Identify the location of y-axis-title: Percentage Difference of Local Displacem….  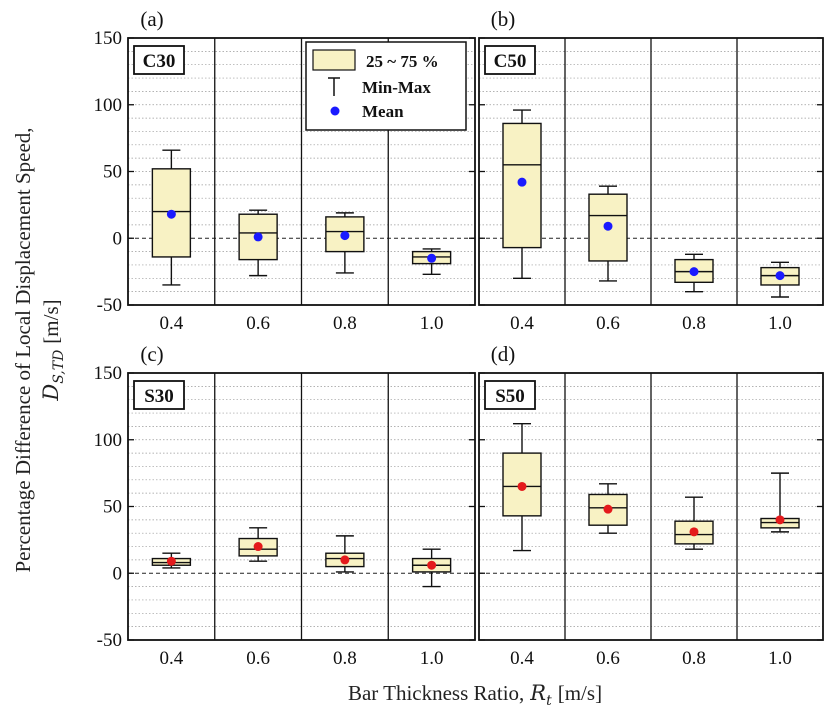
(23, 349).